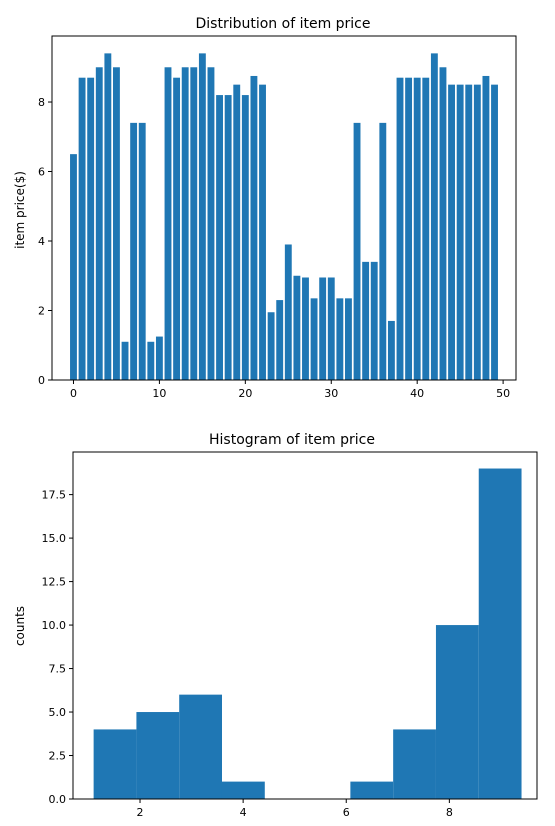 This screenshot has height=826, width=555. I want to click on x-axis-ticks: 0 10 20 30 40 50, so click(290, 390).